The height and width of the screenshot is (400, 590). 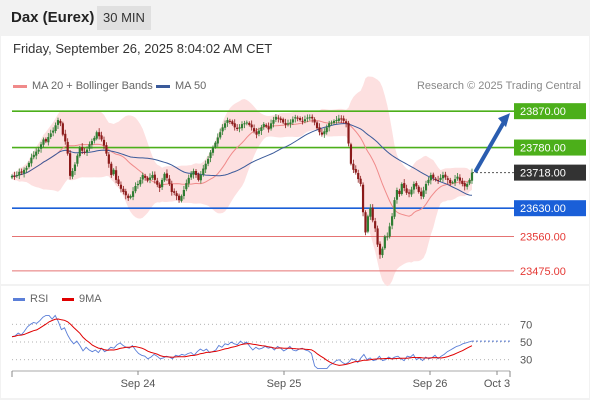 I want to click on ma50-label: MA 50, so click(x=191, y=86).